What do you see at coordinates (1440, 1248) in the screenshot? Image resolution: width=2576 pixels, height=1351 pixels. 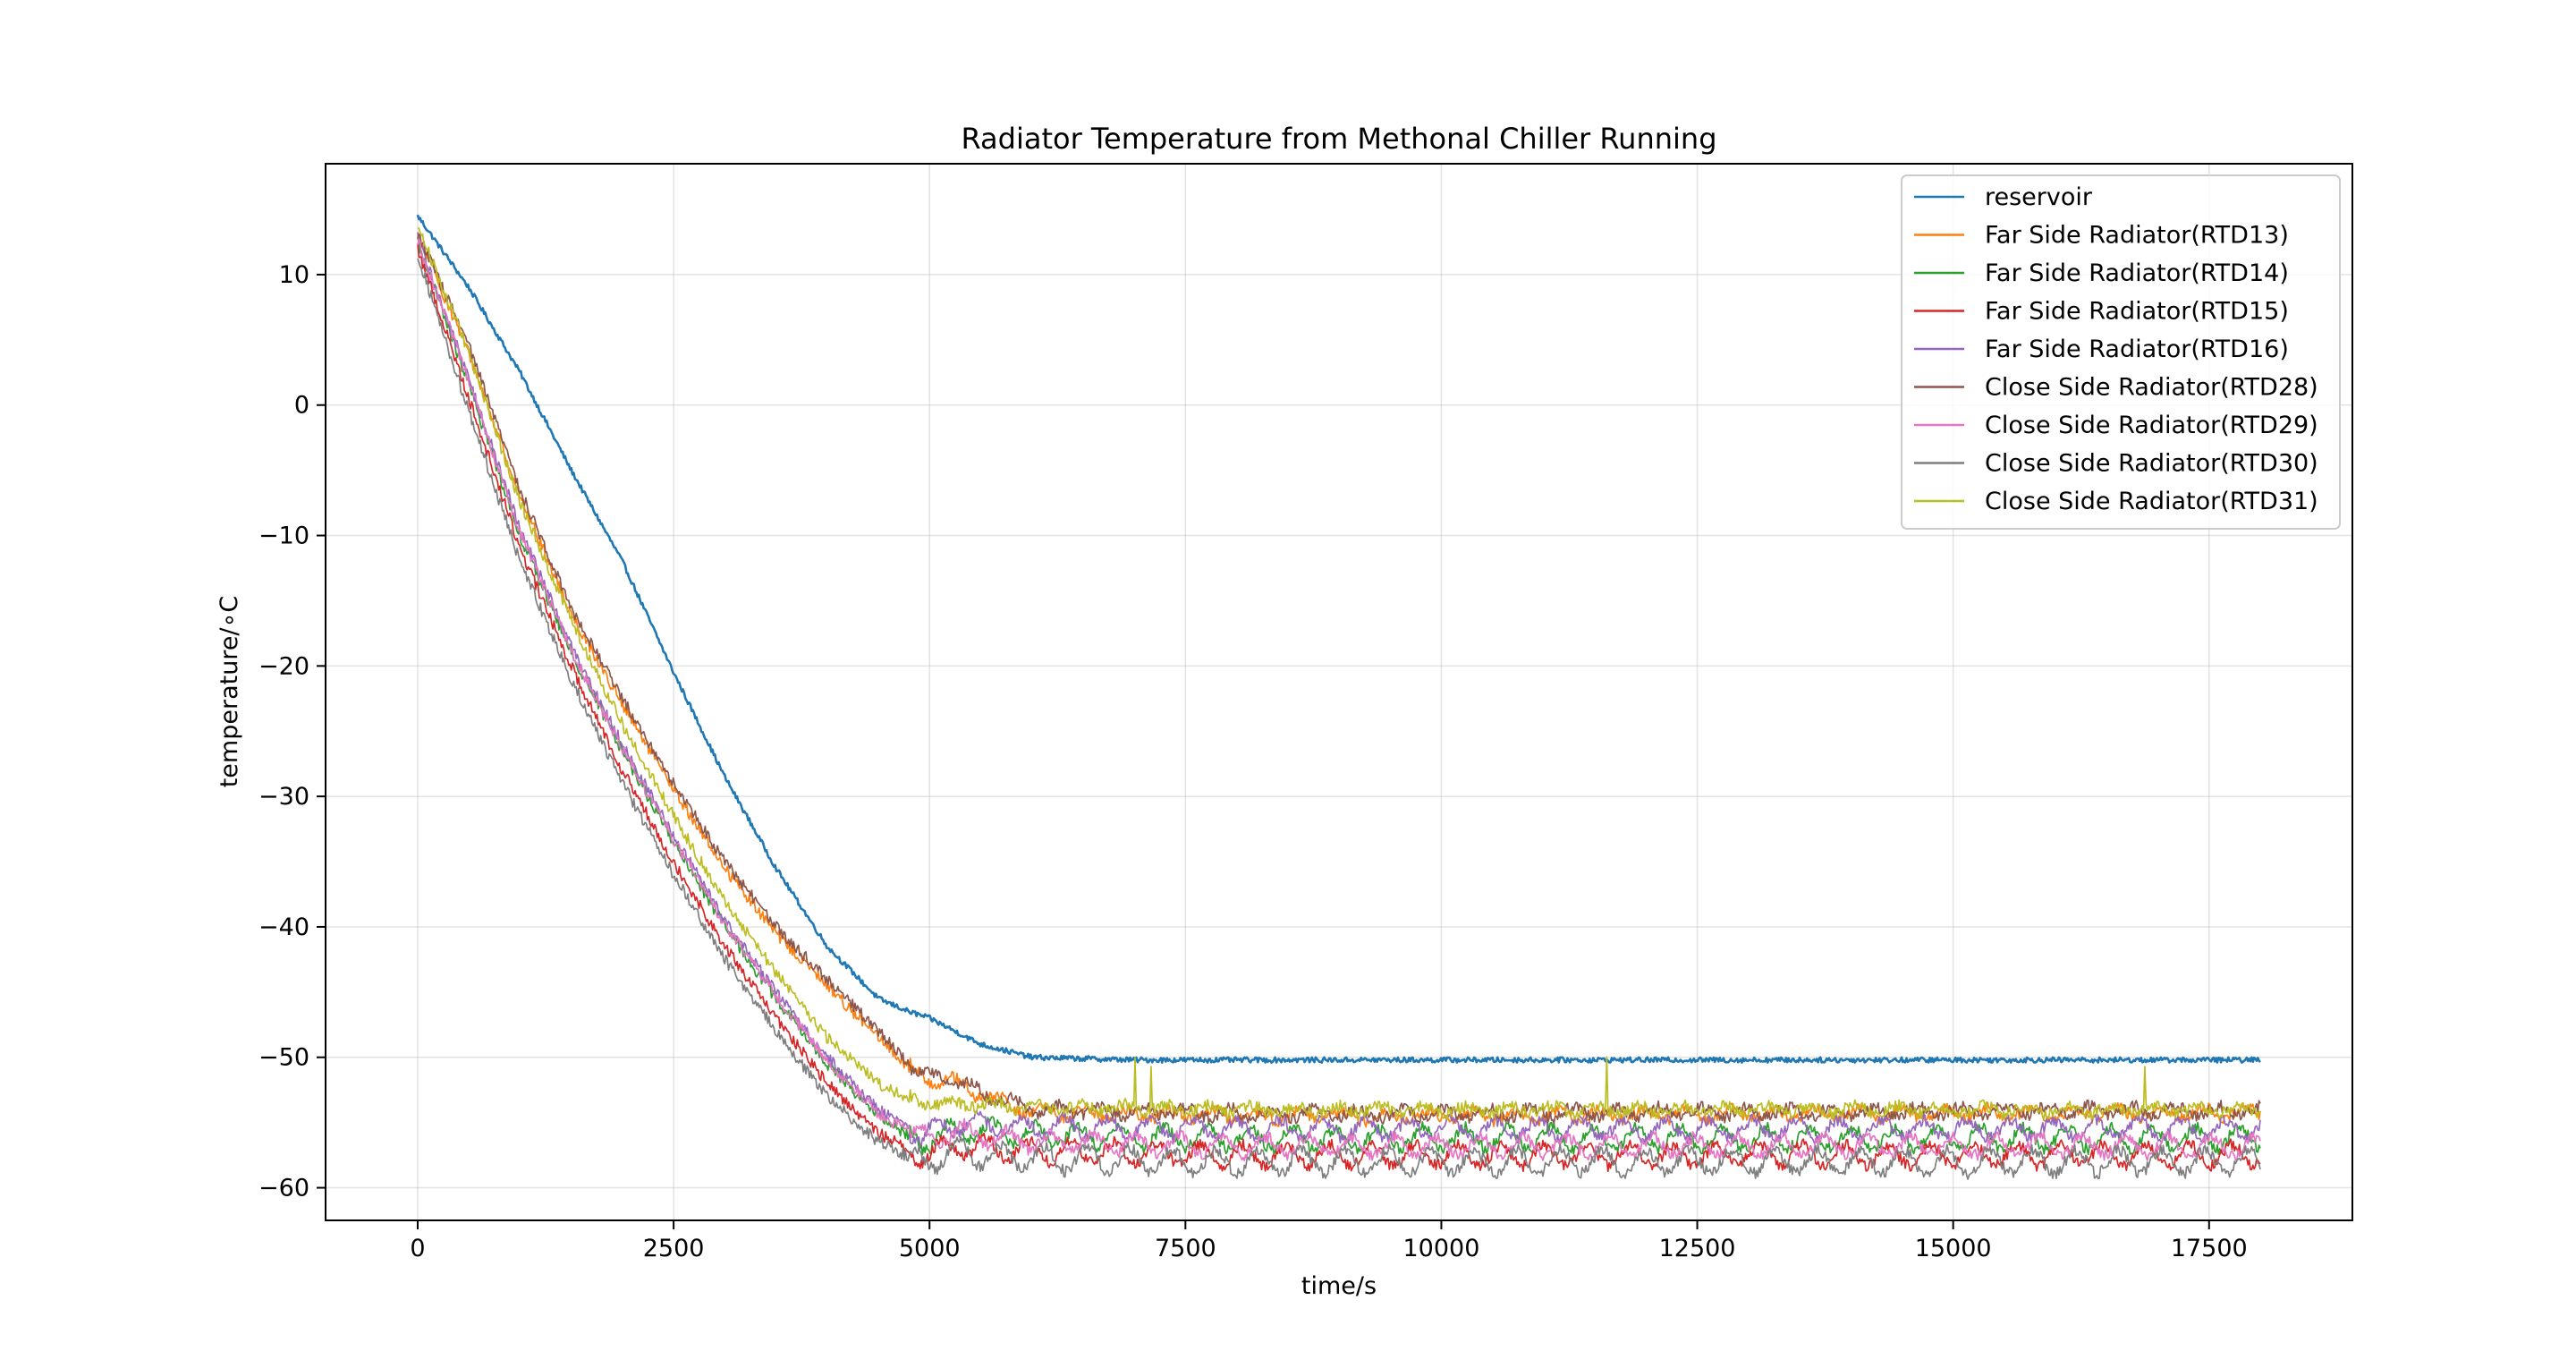 I see `x-tick-label: 10000` at bounding box center [1440, 1248].